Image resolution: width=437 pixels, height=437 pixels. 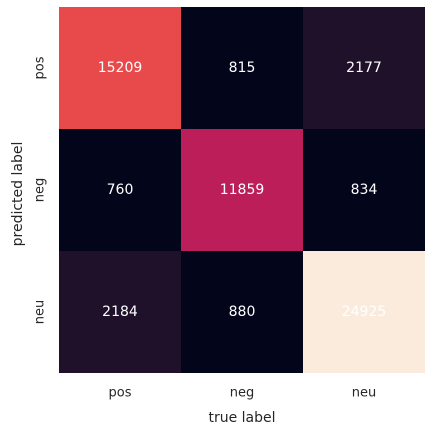 I want to click on cell-value-label: 760, so click(x=120, y=190).